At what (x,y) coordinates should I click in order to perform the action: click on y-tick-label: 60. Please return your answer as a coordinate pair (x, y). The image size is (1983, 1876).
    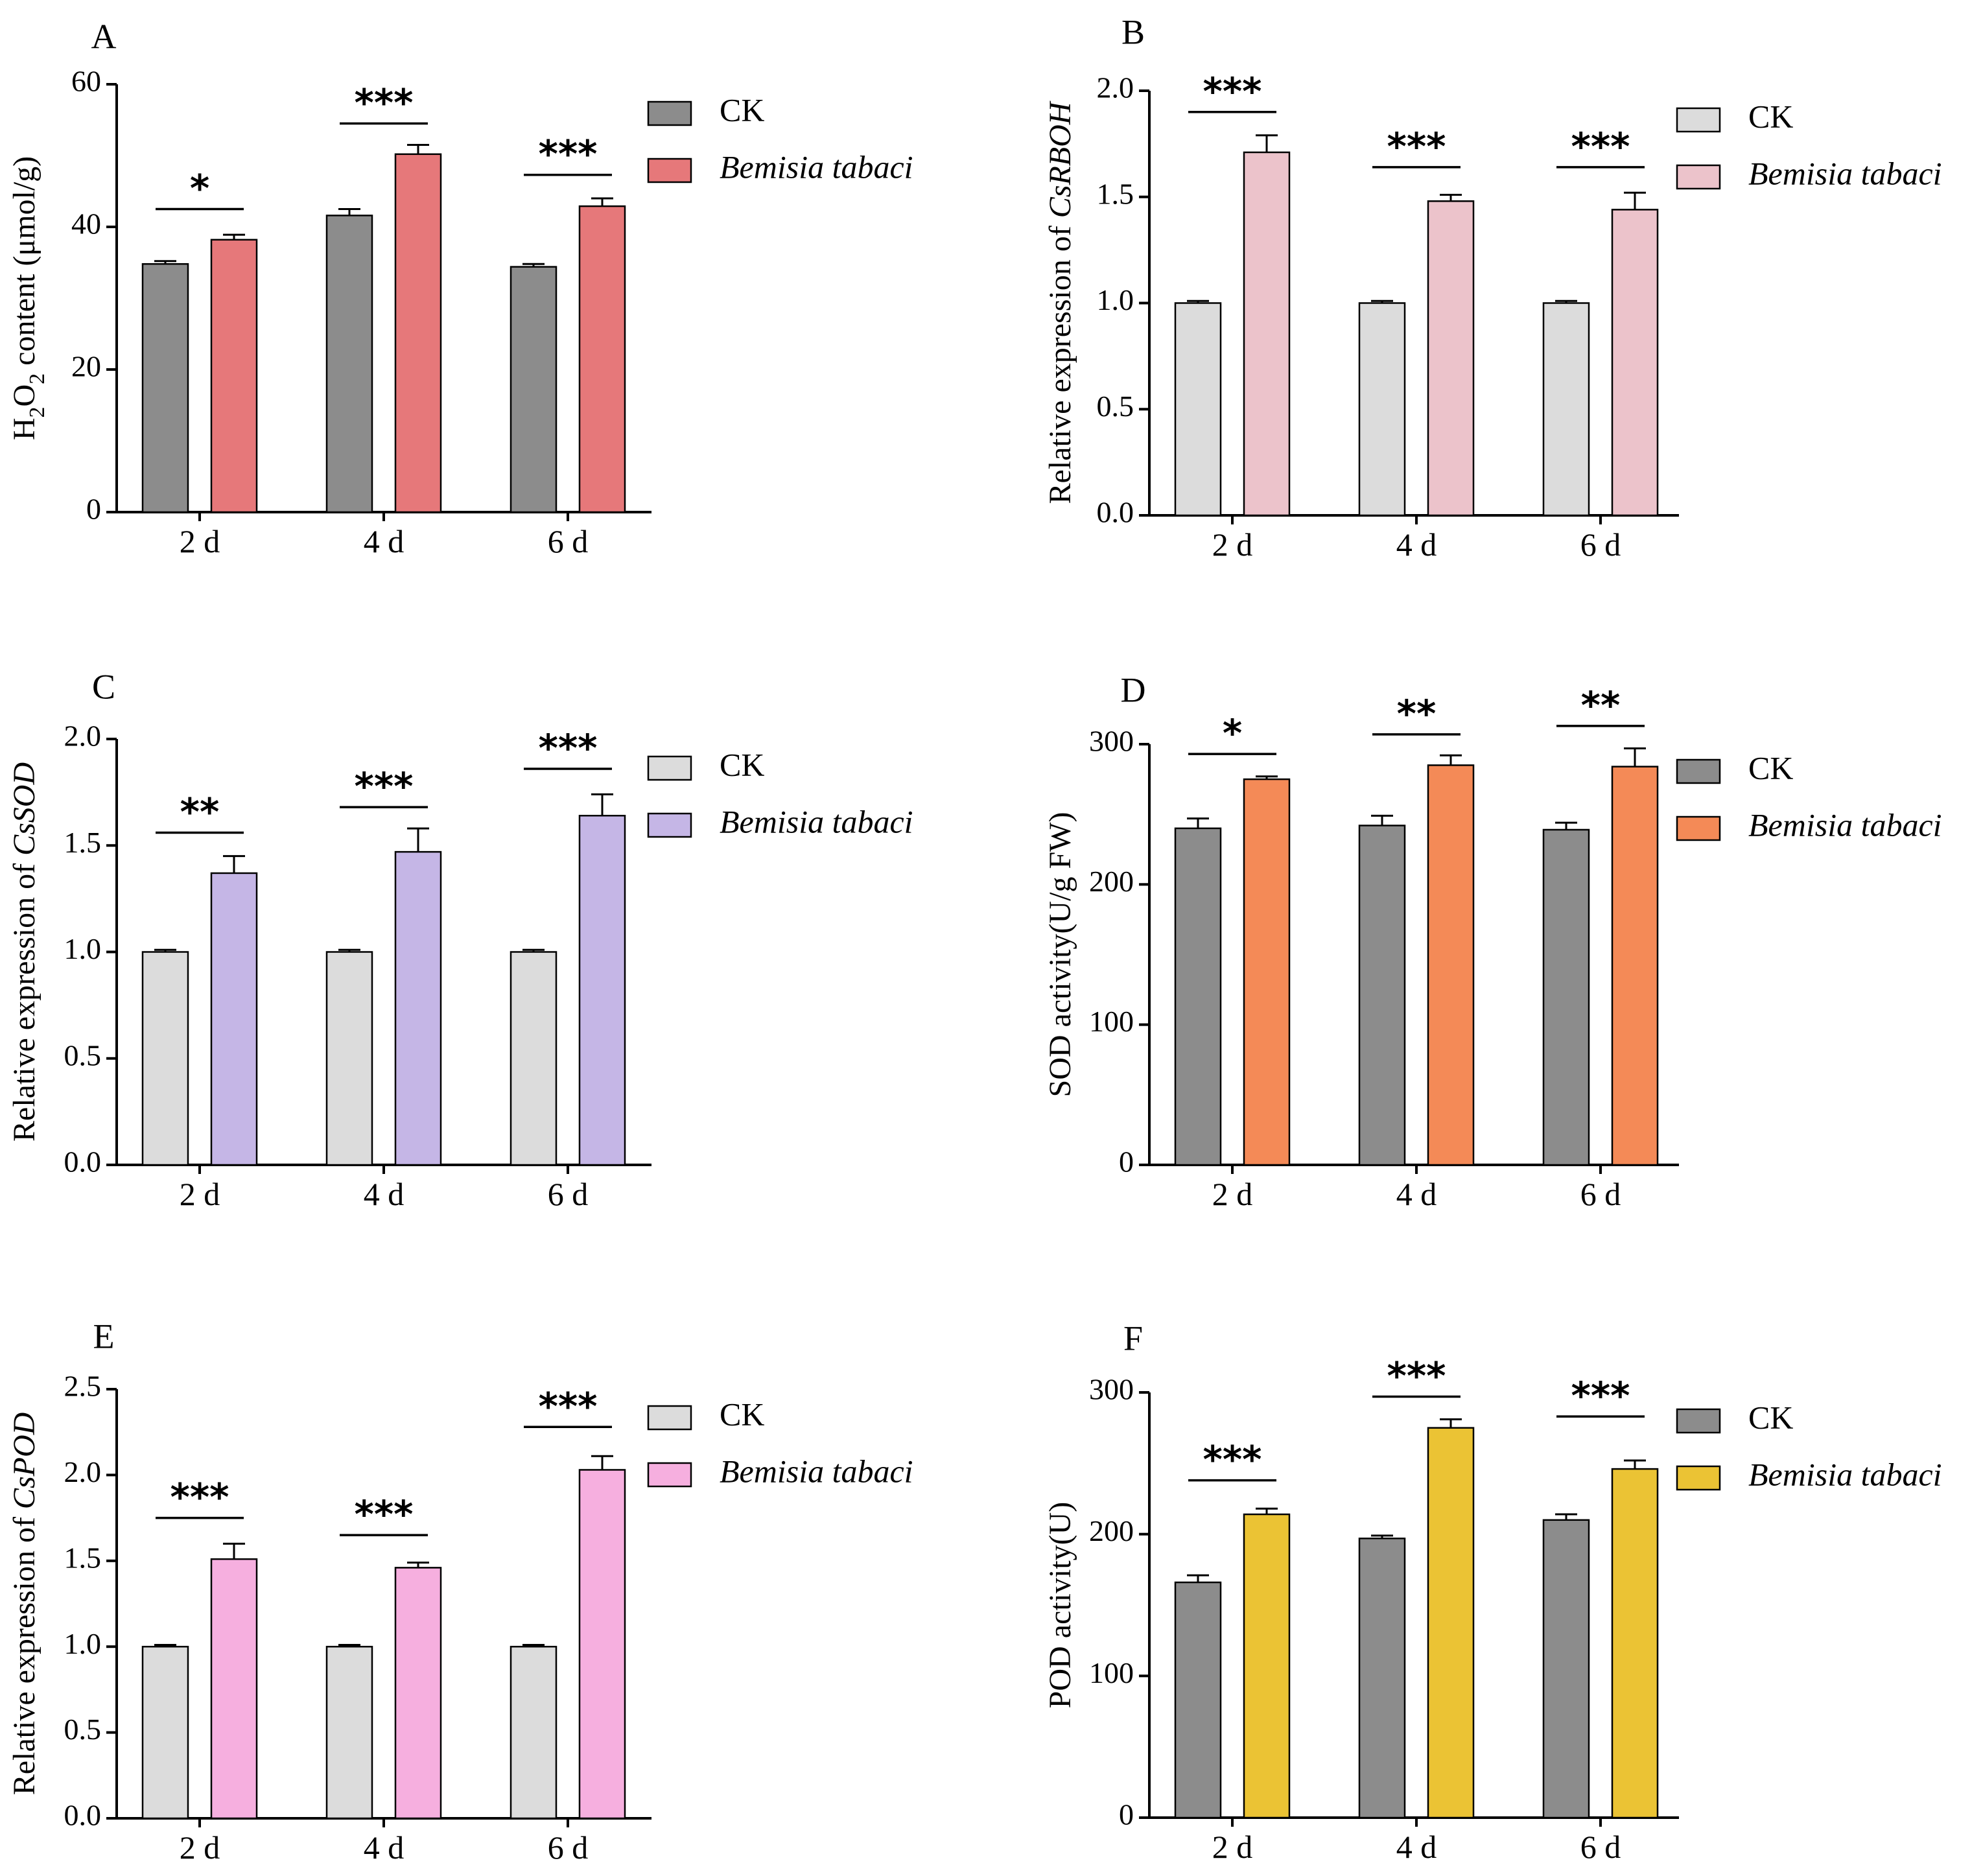
    Looking at the image, I should click on (86, 82).